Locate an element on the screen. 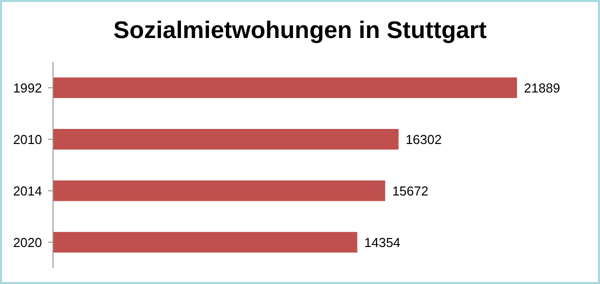 The width and height of the screenshot is (600, 284). chart-title: Sozialmietwohungen in Stuttgart is located at coordinates (300, 30).